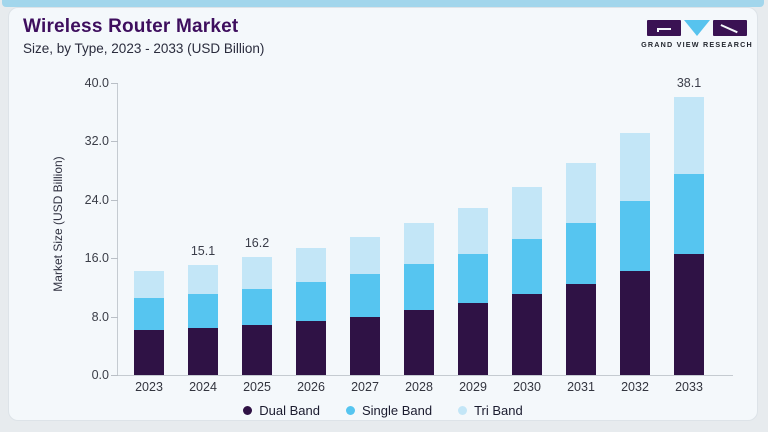 The image size is (768, 432). What do you see at coordinates (100, 316) in the screenshot?
I see `y-tick-label: 8.0` at bounding box center [100, 316].